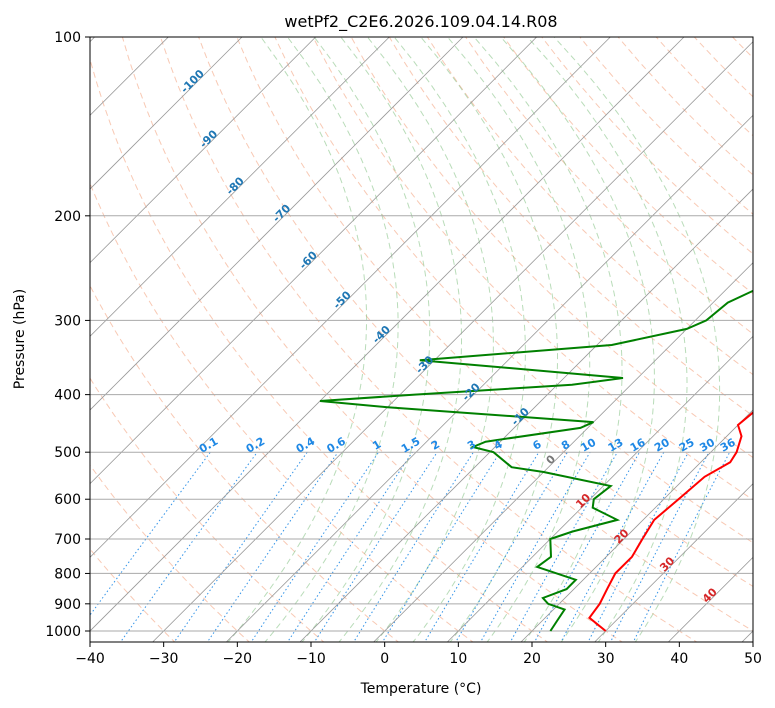 This screenshot has width=775, height=708. I want to click on y-tick-label: 900, so click(67, 605).